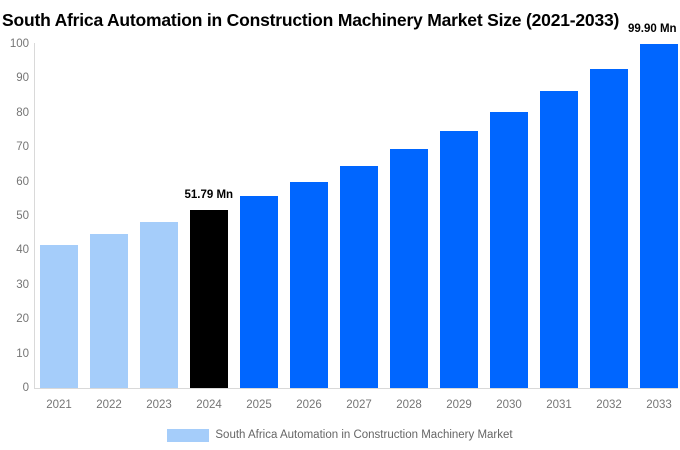 The image size is (680, 450). What do you see at coordinates (25, 388) in the screenshot?
I see `y-tick-0: 0` at bounding box center [25, 388].